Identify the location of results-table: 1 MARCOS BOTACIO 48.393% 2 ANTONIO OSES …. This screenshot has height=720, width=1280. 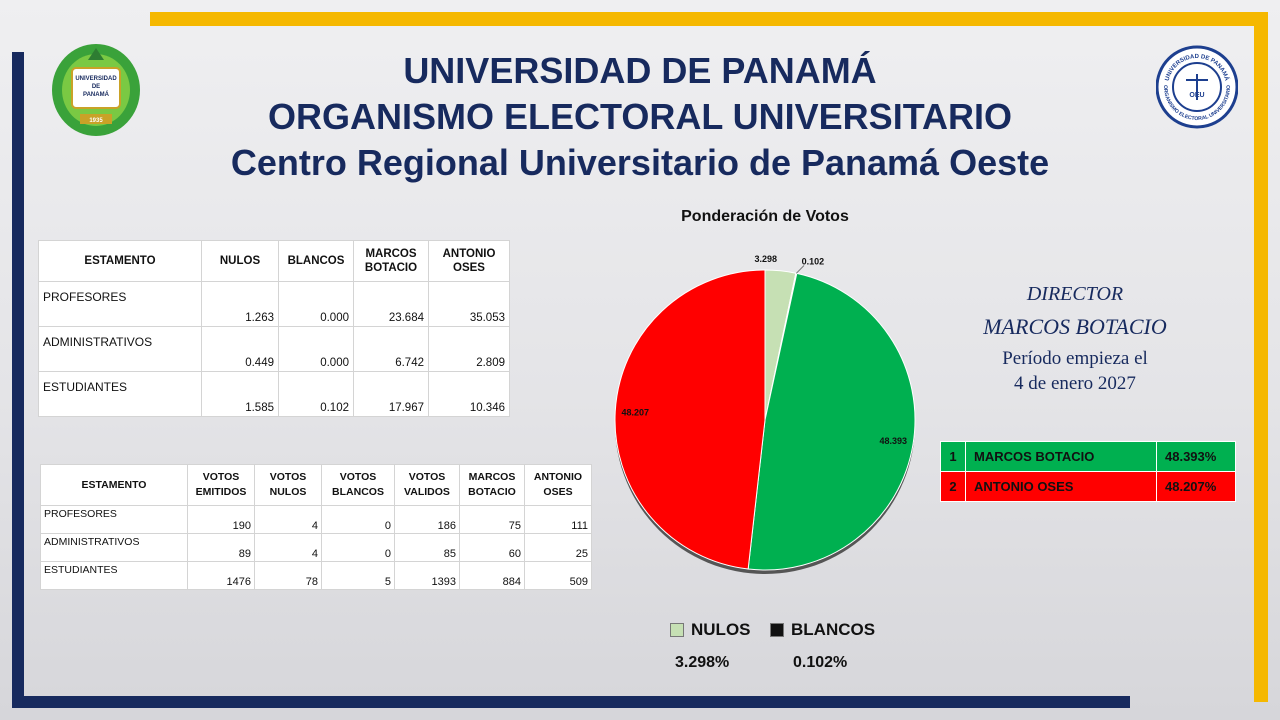
(1088, 471).